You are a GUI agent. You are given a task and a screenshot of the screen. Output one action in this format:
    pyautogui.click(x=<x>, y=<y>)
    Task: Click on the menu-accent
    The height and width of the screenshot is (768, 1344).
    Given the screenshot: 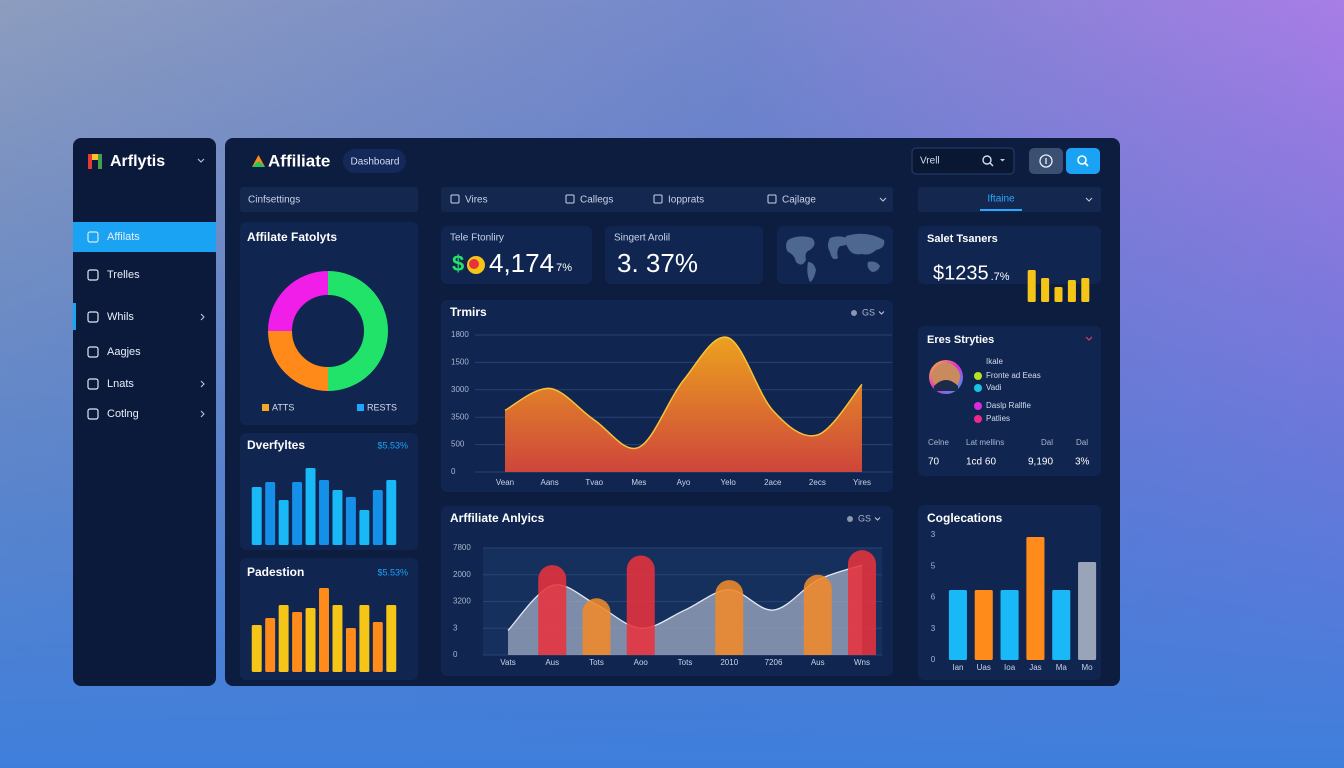 What is the action you would take?
    pyautogui.click(x=74, y=316)
    